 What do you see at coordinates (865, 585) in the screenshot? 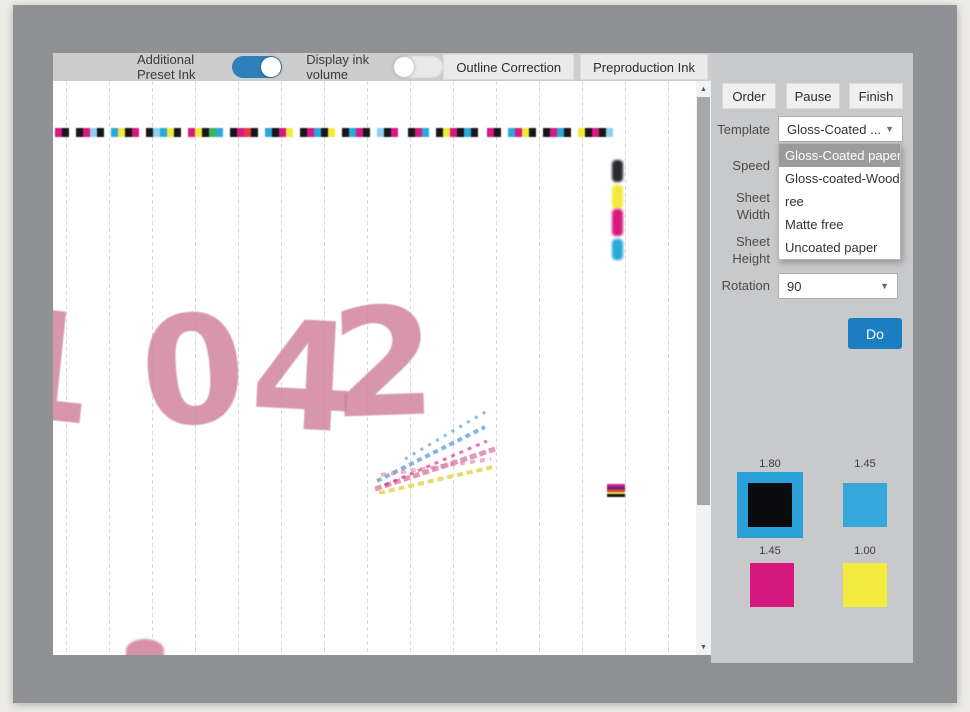
I see `ink-swatch-yellow` at bounding box center [865, 585].